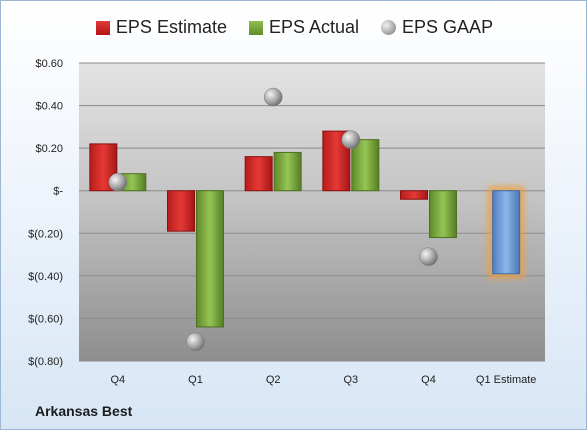  I want to click on legend-label-gaap: EPS GAAP, so click(448, 27).